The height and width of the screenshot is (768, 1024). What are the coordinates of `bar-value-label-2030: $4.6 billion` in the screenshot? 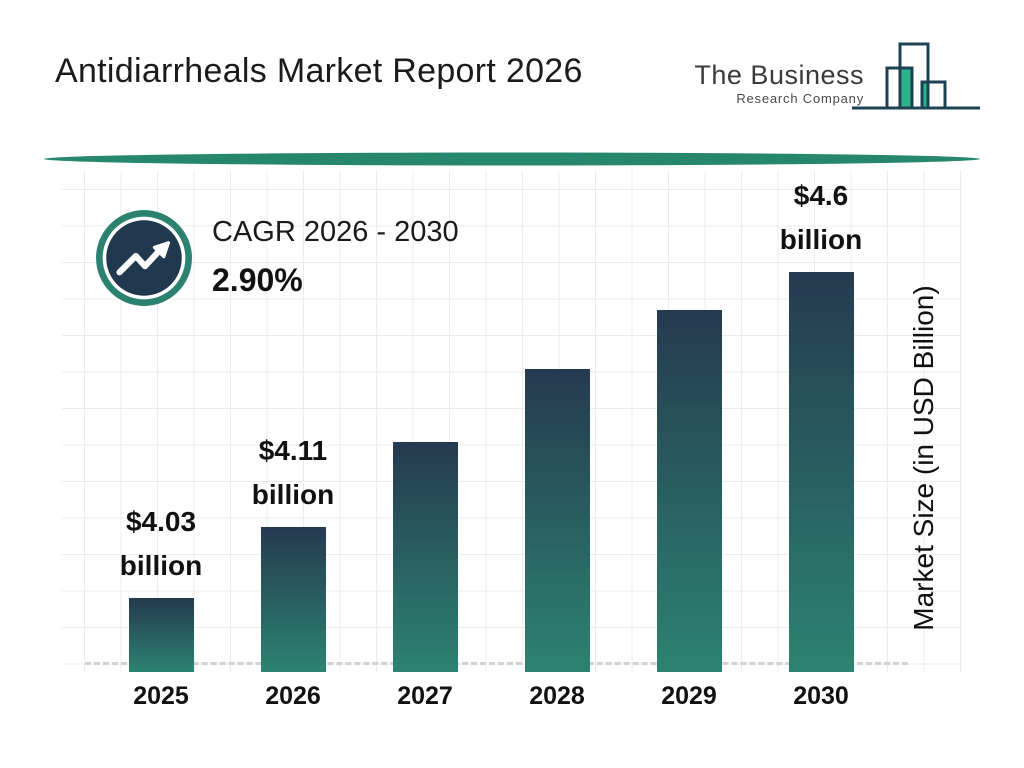 It's located at (821, 217).